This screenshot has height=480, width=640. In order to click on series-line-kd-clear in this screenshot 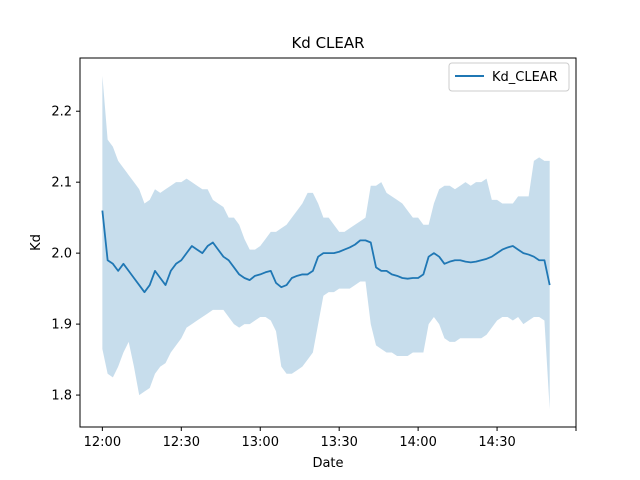, I will do `click(326, 252)`.